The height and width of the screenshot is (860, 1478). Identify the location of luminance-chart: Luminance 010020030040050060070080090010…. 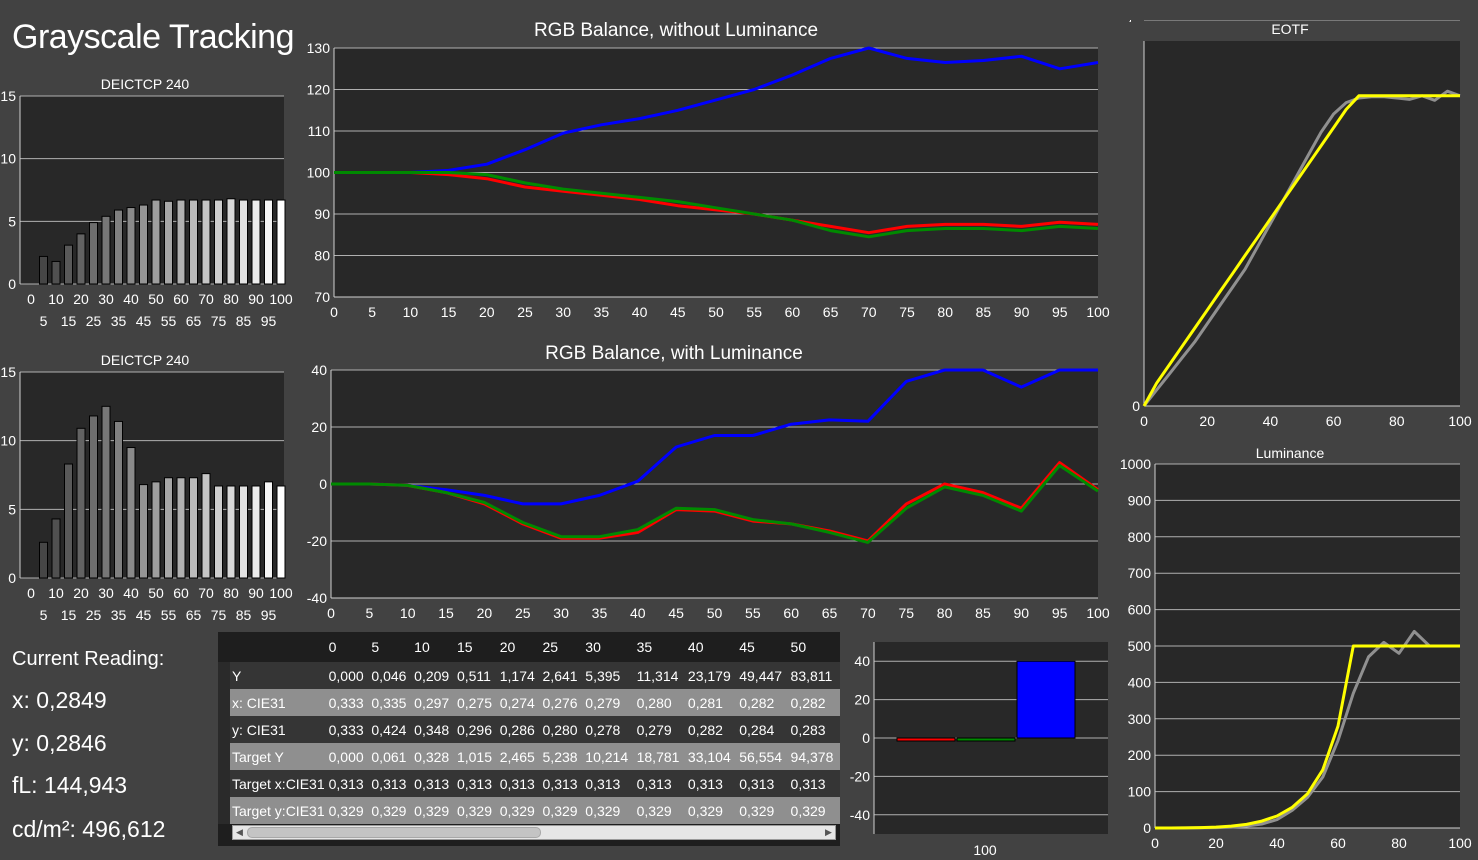
(1296, 648).